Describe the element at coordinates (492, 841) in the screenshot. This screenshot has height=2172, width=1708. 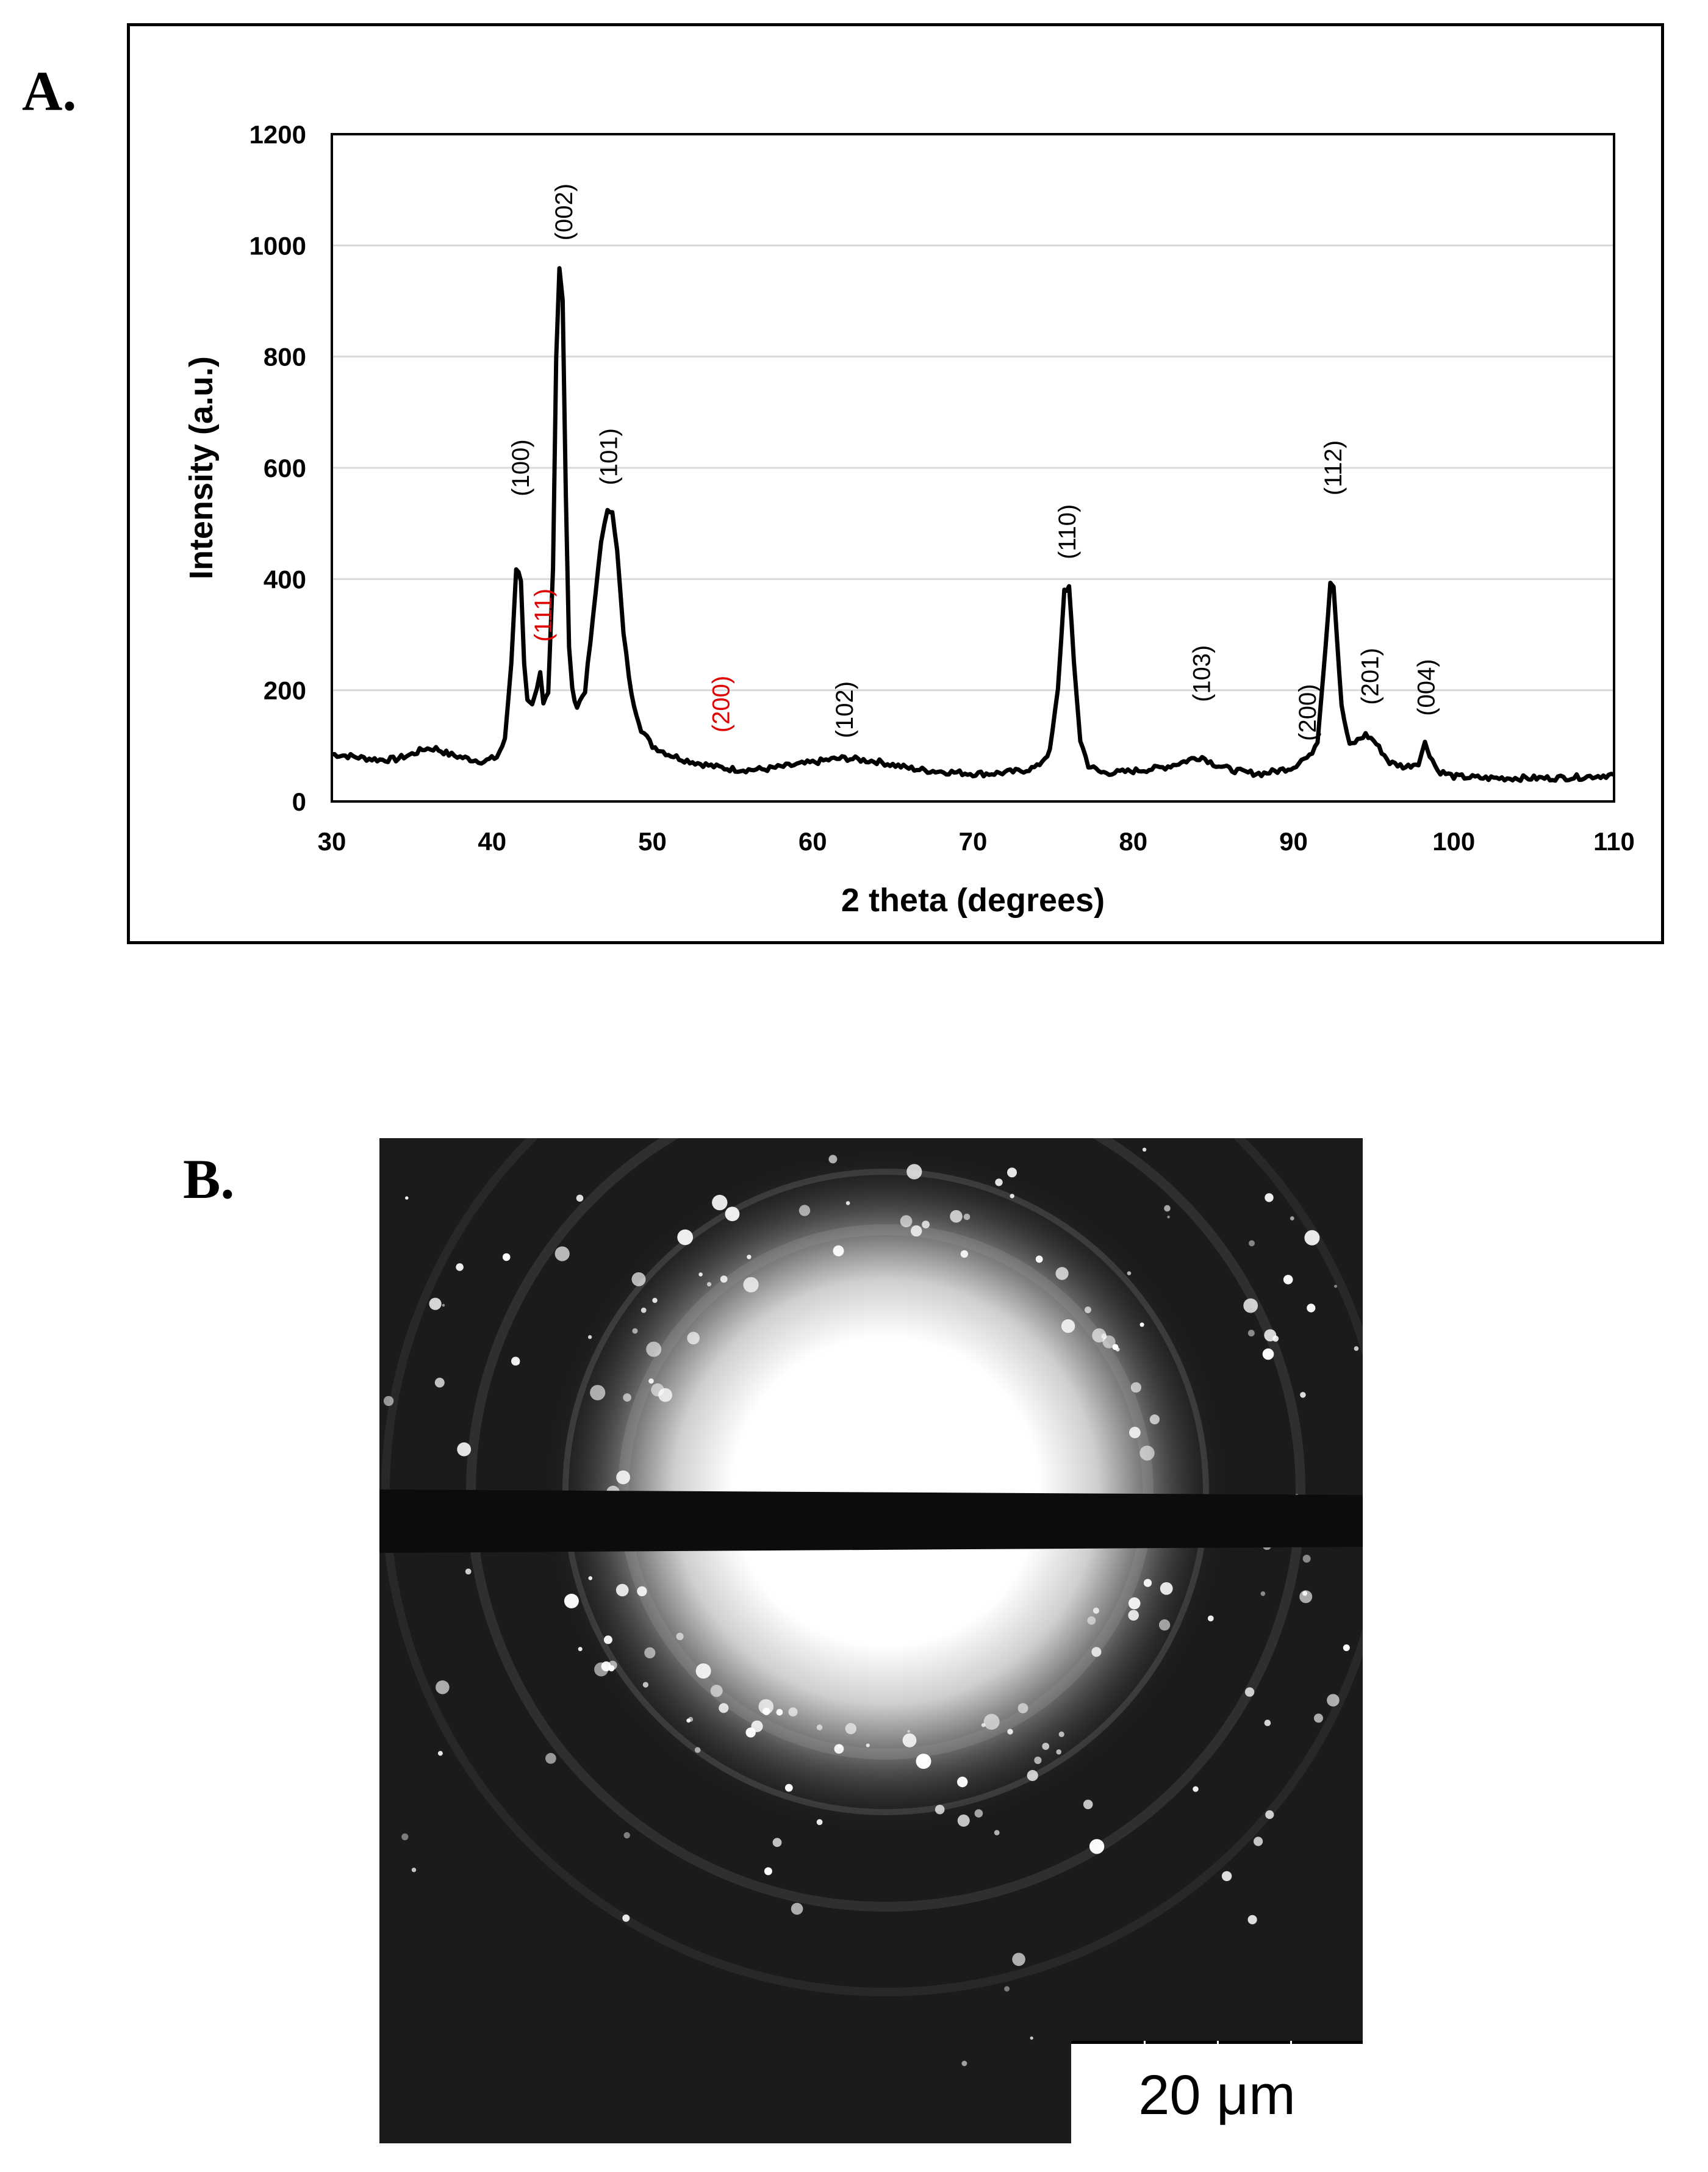
I see `x-tick-label: 40` at that location.